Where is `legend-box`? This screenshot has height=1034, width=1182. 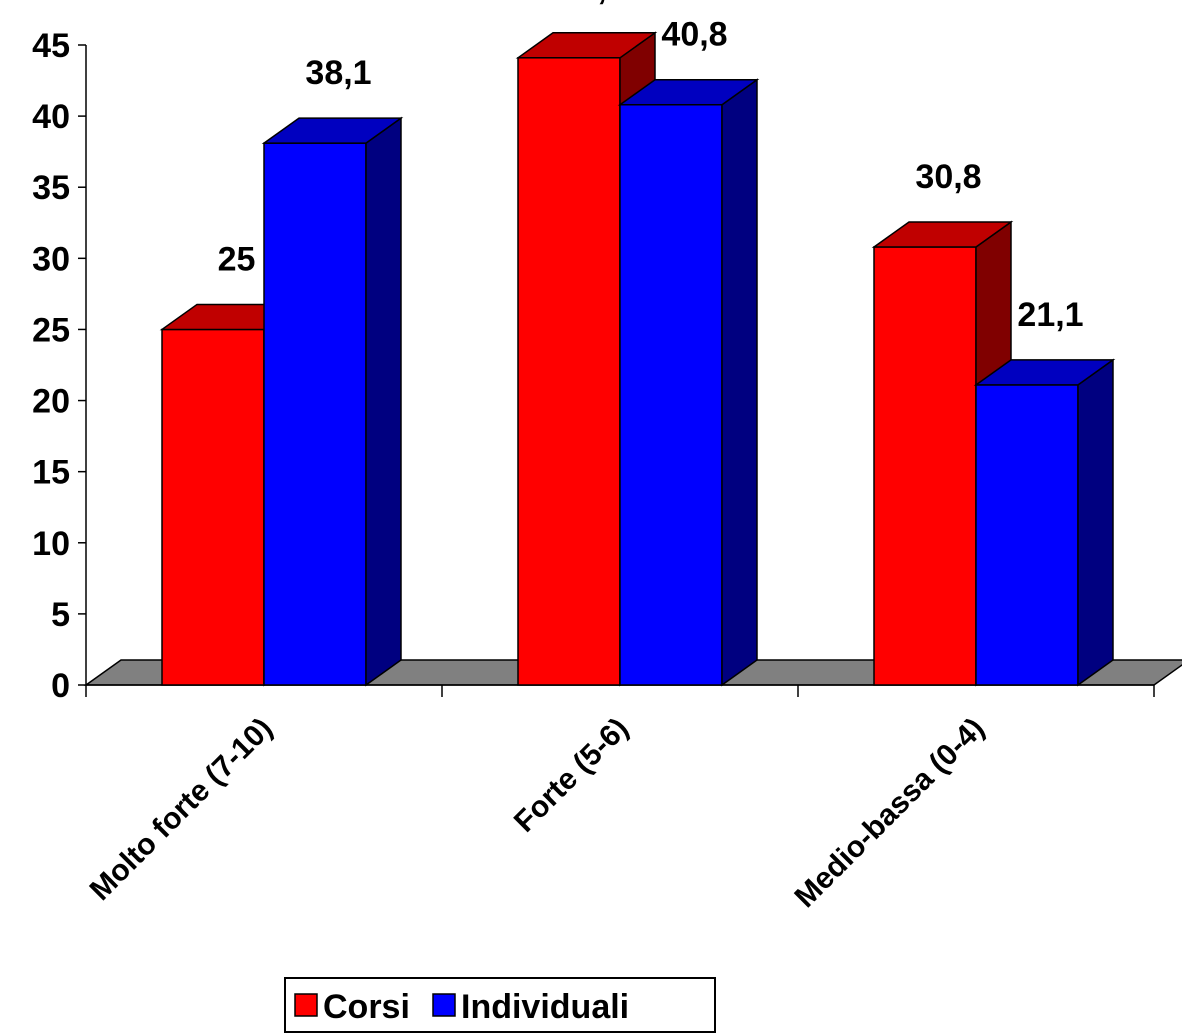
legend-box is located at coordinates (500, 1005).